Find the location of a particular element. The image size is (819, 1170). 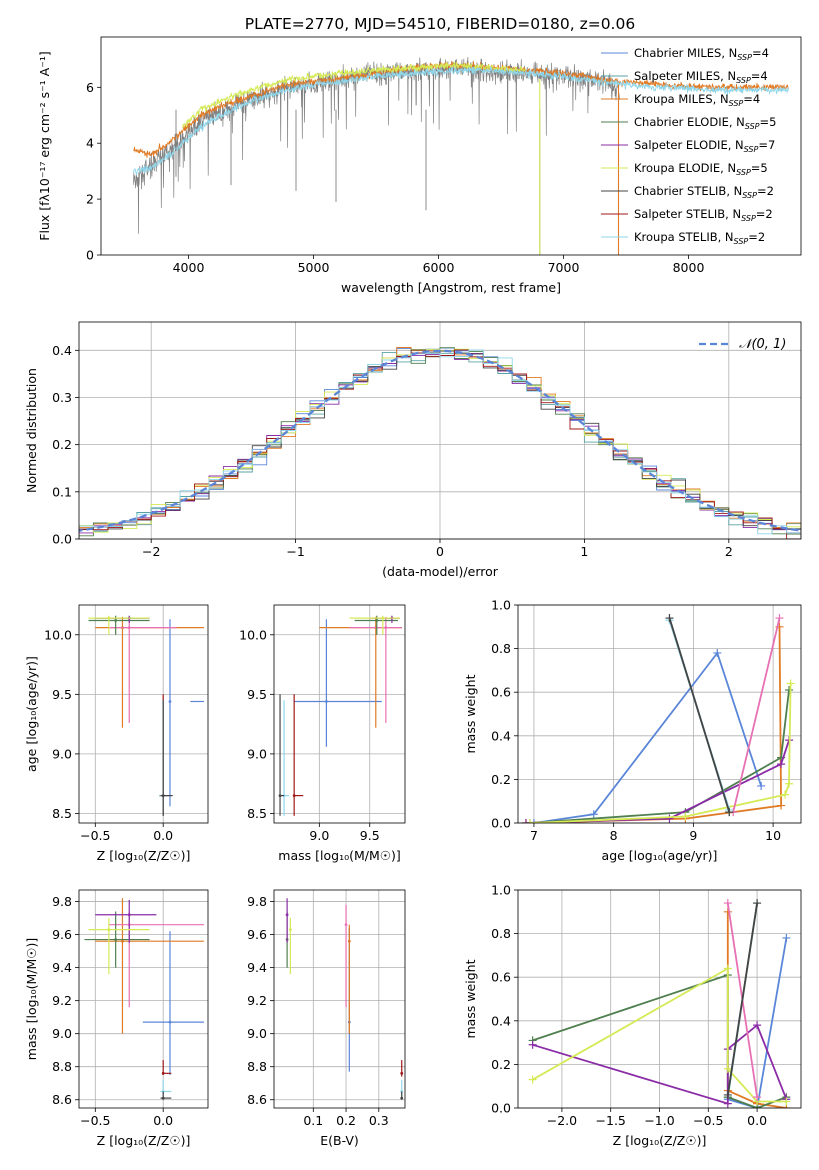

y-axis-label: Normed distribution is located at coordinates (31, 430).